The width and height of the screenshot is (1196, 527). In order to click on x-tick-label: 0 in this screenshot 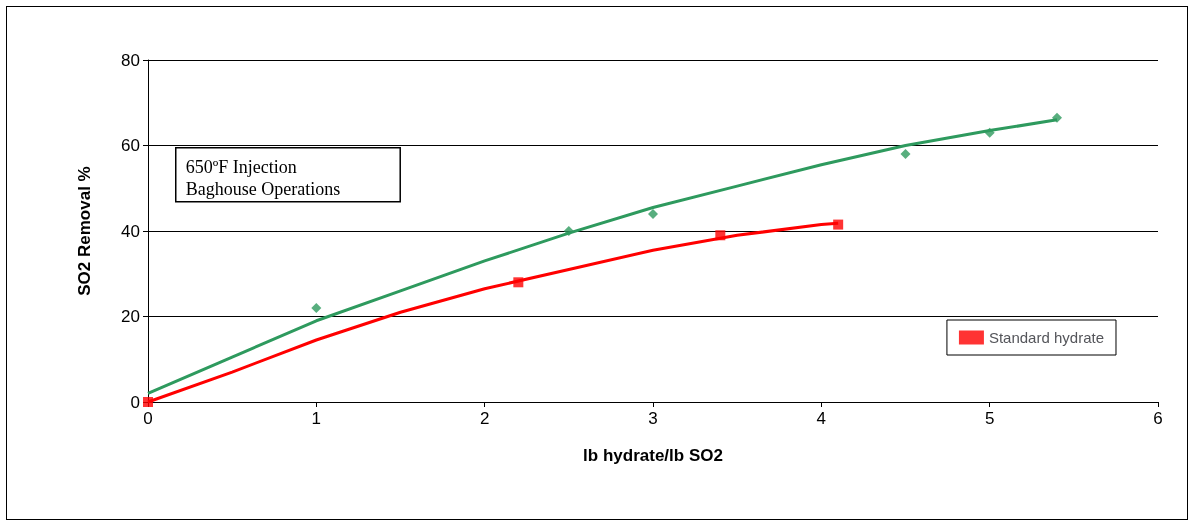, I will do `click(148, 418)`.